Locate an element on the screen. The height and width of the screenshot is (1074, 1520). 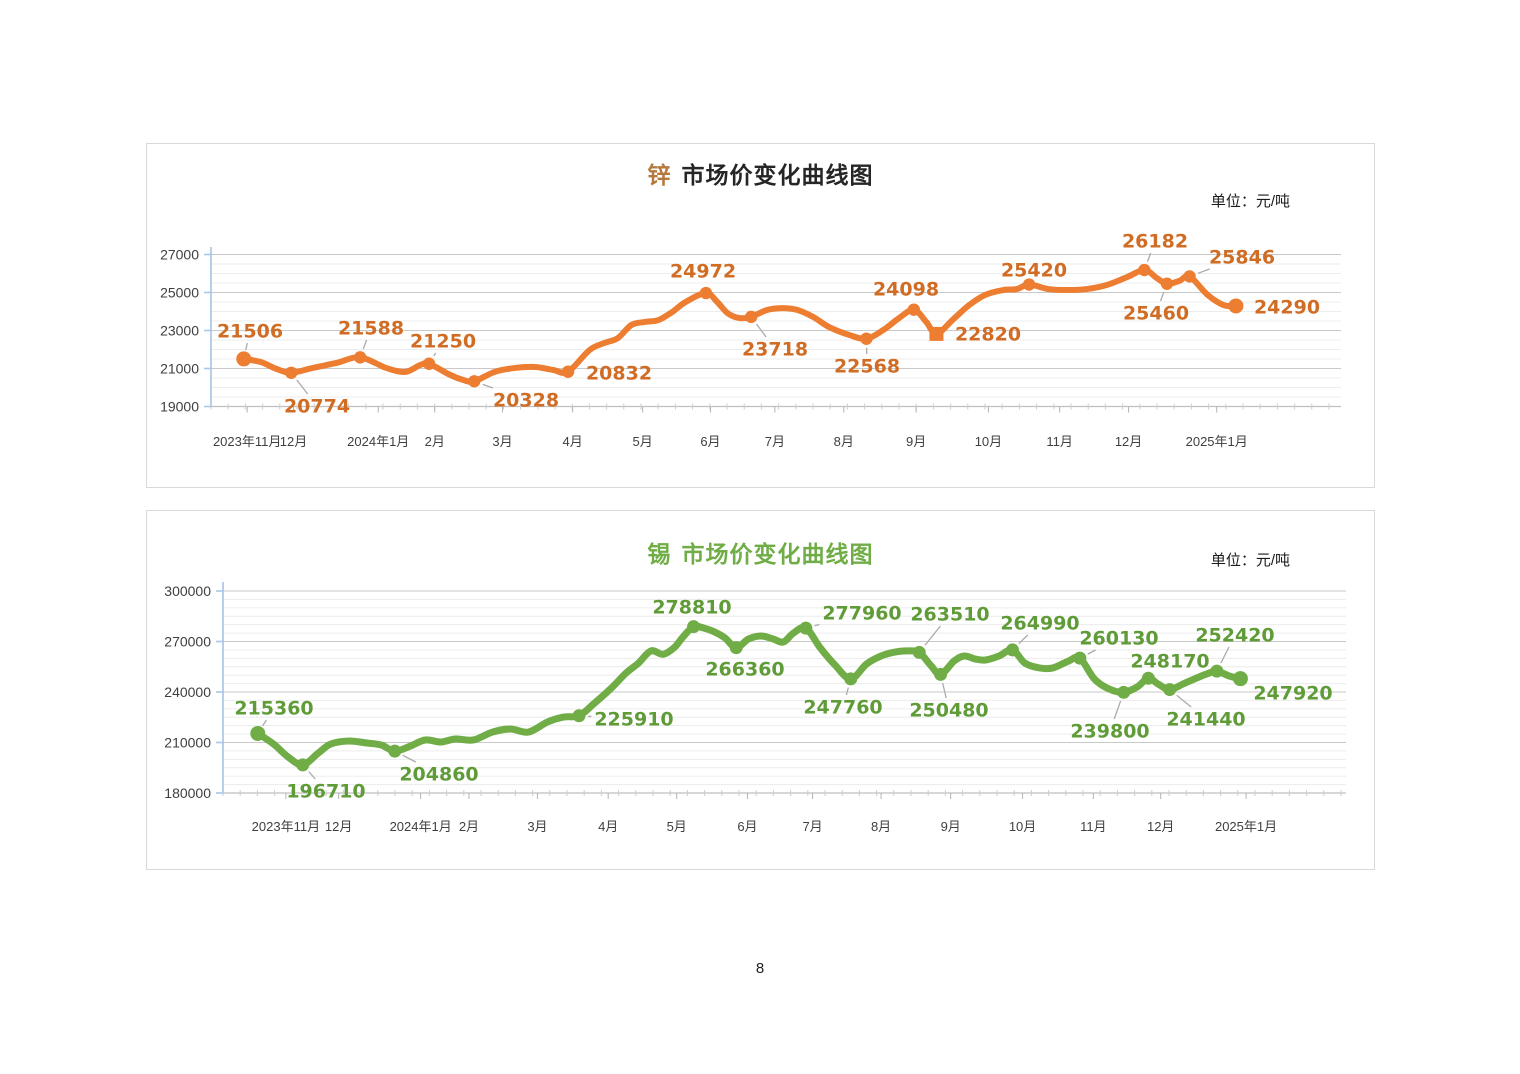
data-label: 278810 is located at coordinates (691, 608).